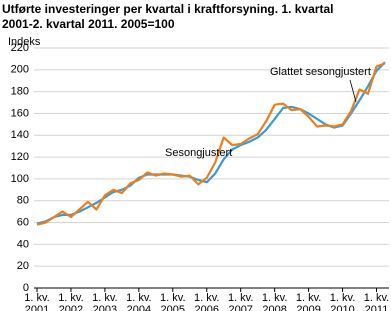 The image size is (391, 311). What do you see at coordinates (23, 266) in the screenshot?
I see `y-tick-label: 20` at bounding box center [23, 266].